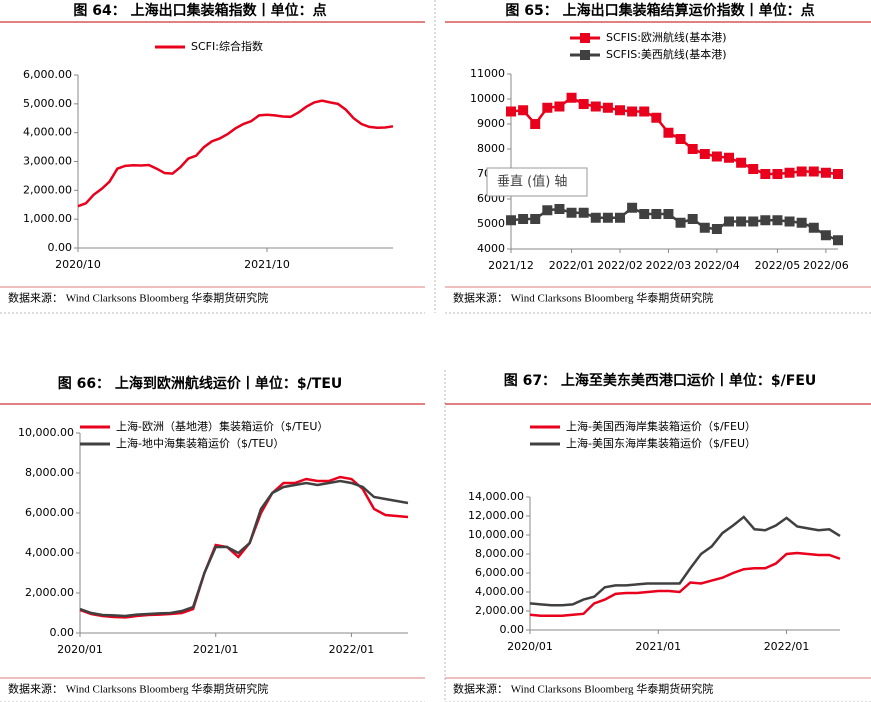 The height and width of the screenshot is (702, 871). Describe the element at coordinates (661, 443) in the screenshot. I see `legend-label: 上海-美国东海岸集装箱运价（$/FEU）` at that location.